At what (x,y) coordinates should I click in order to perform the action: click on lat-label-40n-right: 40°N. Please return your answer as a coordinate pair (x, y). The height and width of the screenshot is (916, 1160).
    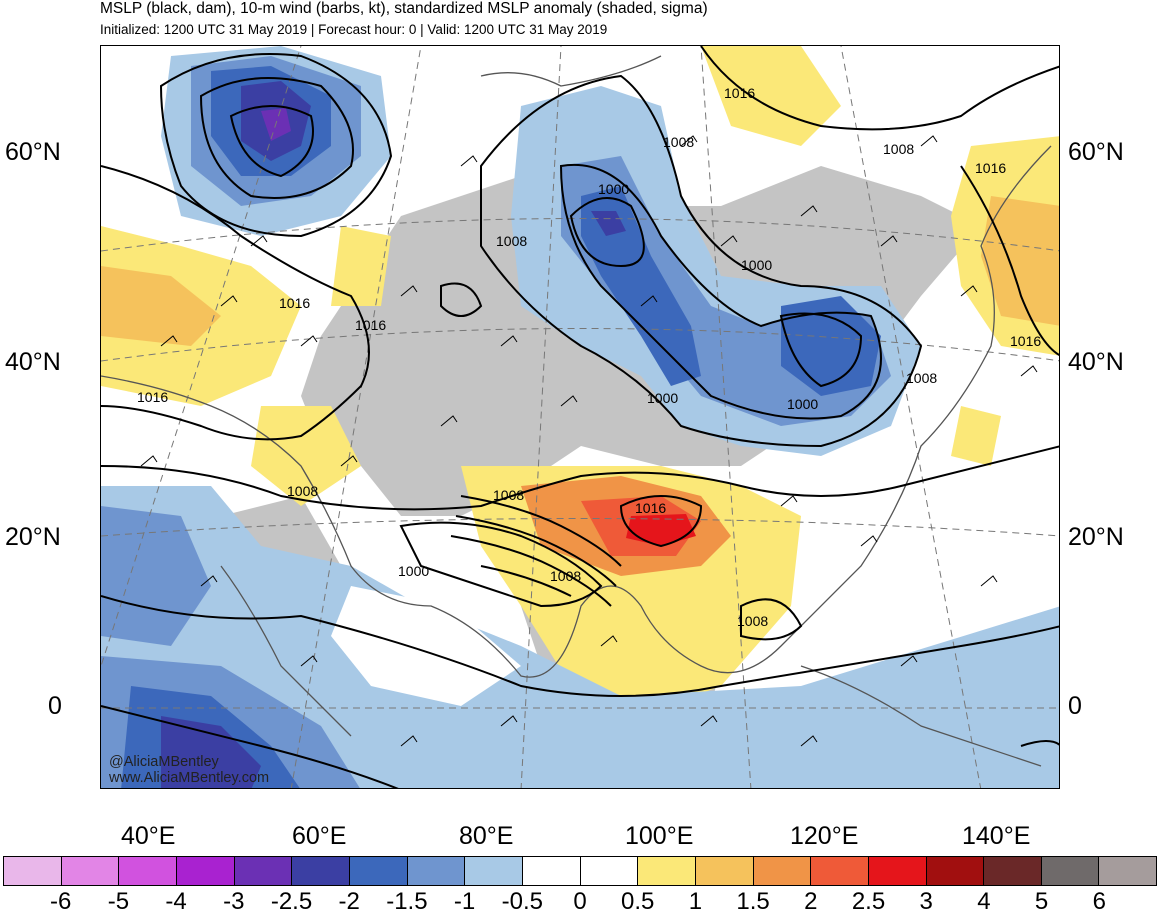
    Looking at the image, I should click on (1096, 362).